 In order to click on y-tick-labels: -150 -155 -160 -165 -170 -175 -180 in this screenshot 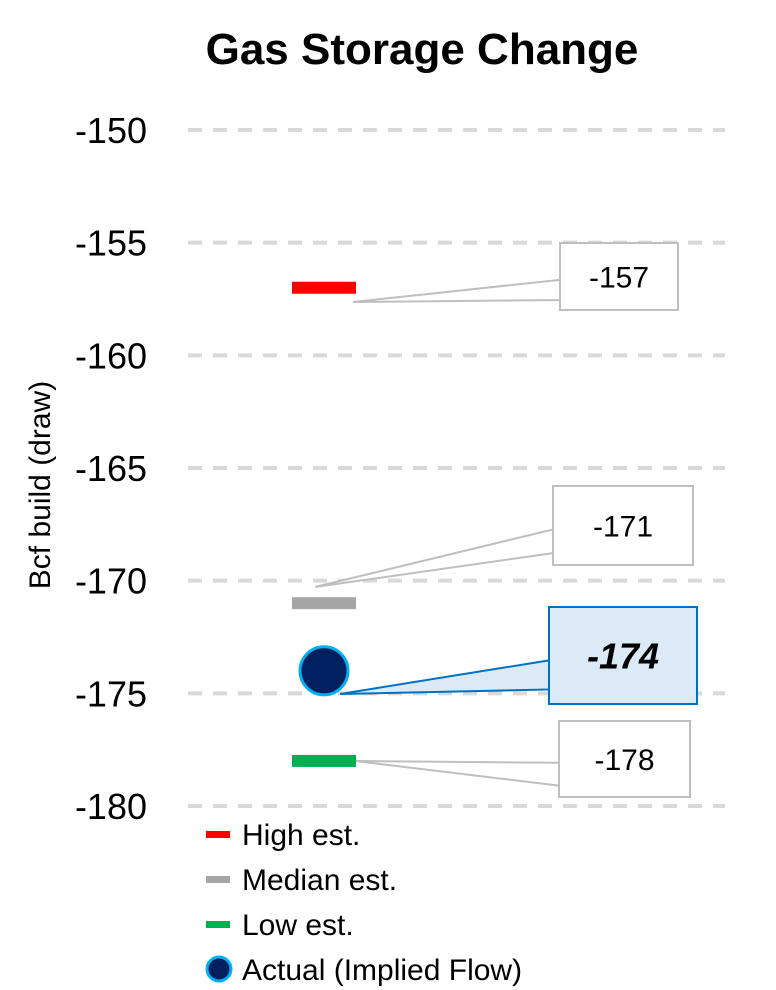, I will do `click(111, 468)`.